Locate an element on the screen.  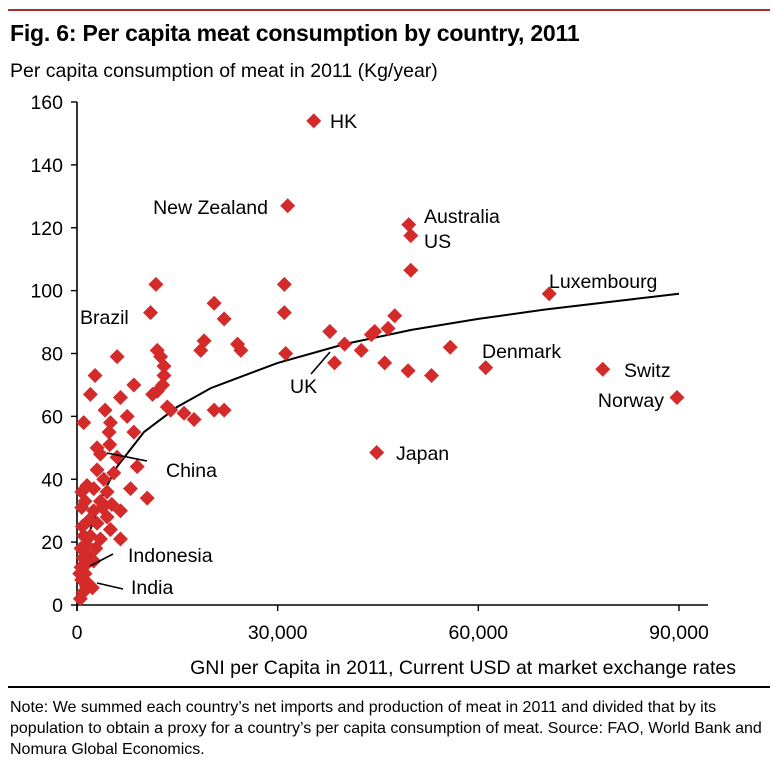
data-point-japan is located at coordinates (377, 453).